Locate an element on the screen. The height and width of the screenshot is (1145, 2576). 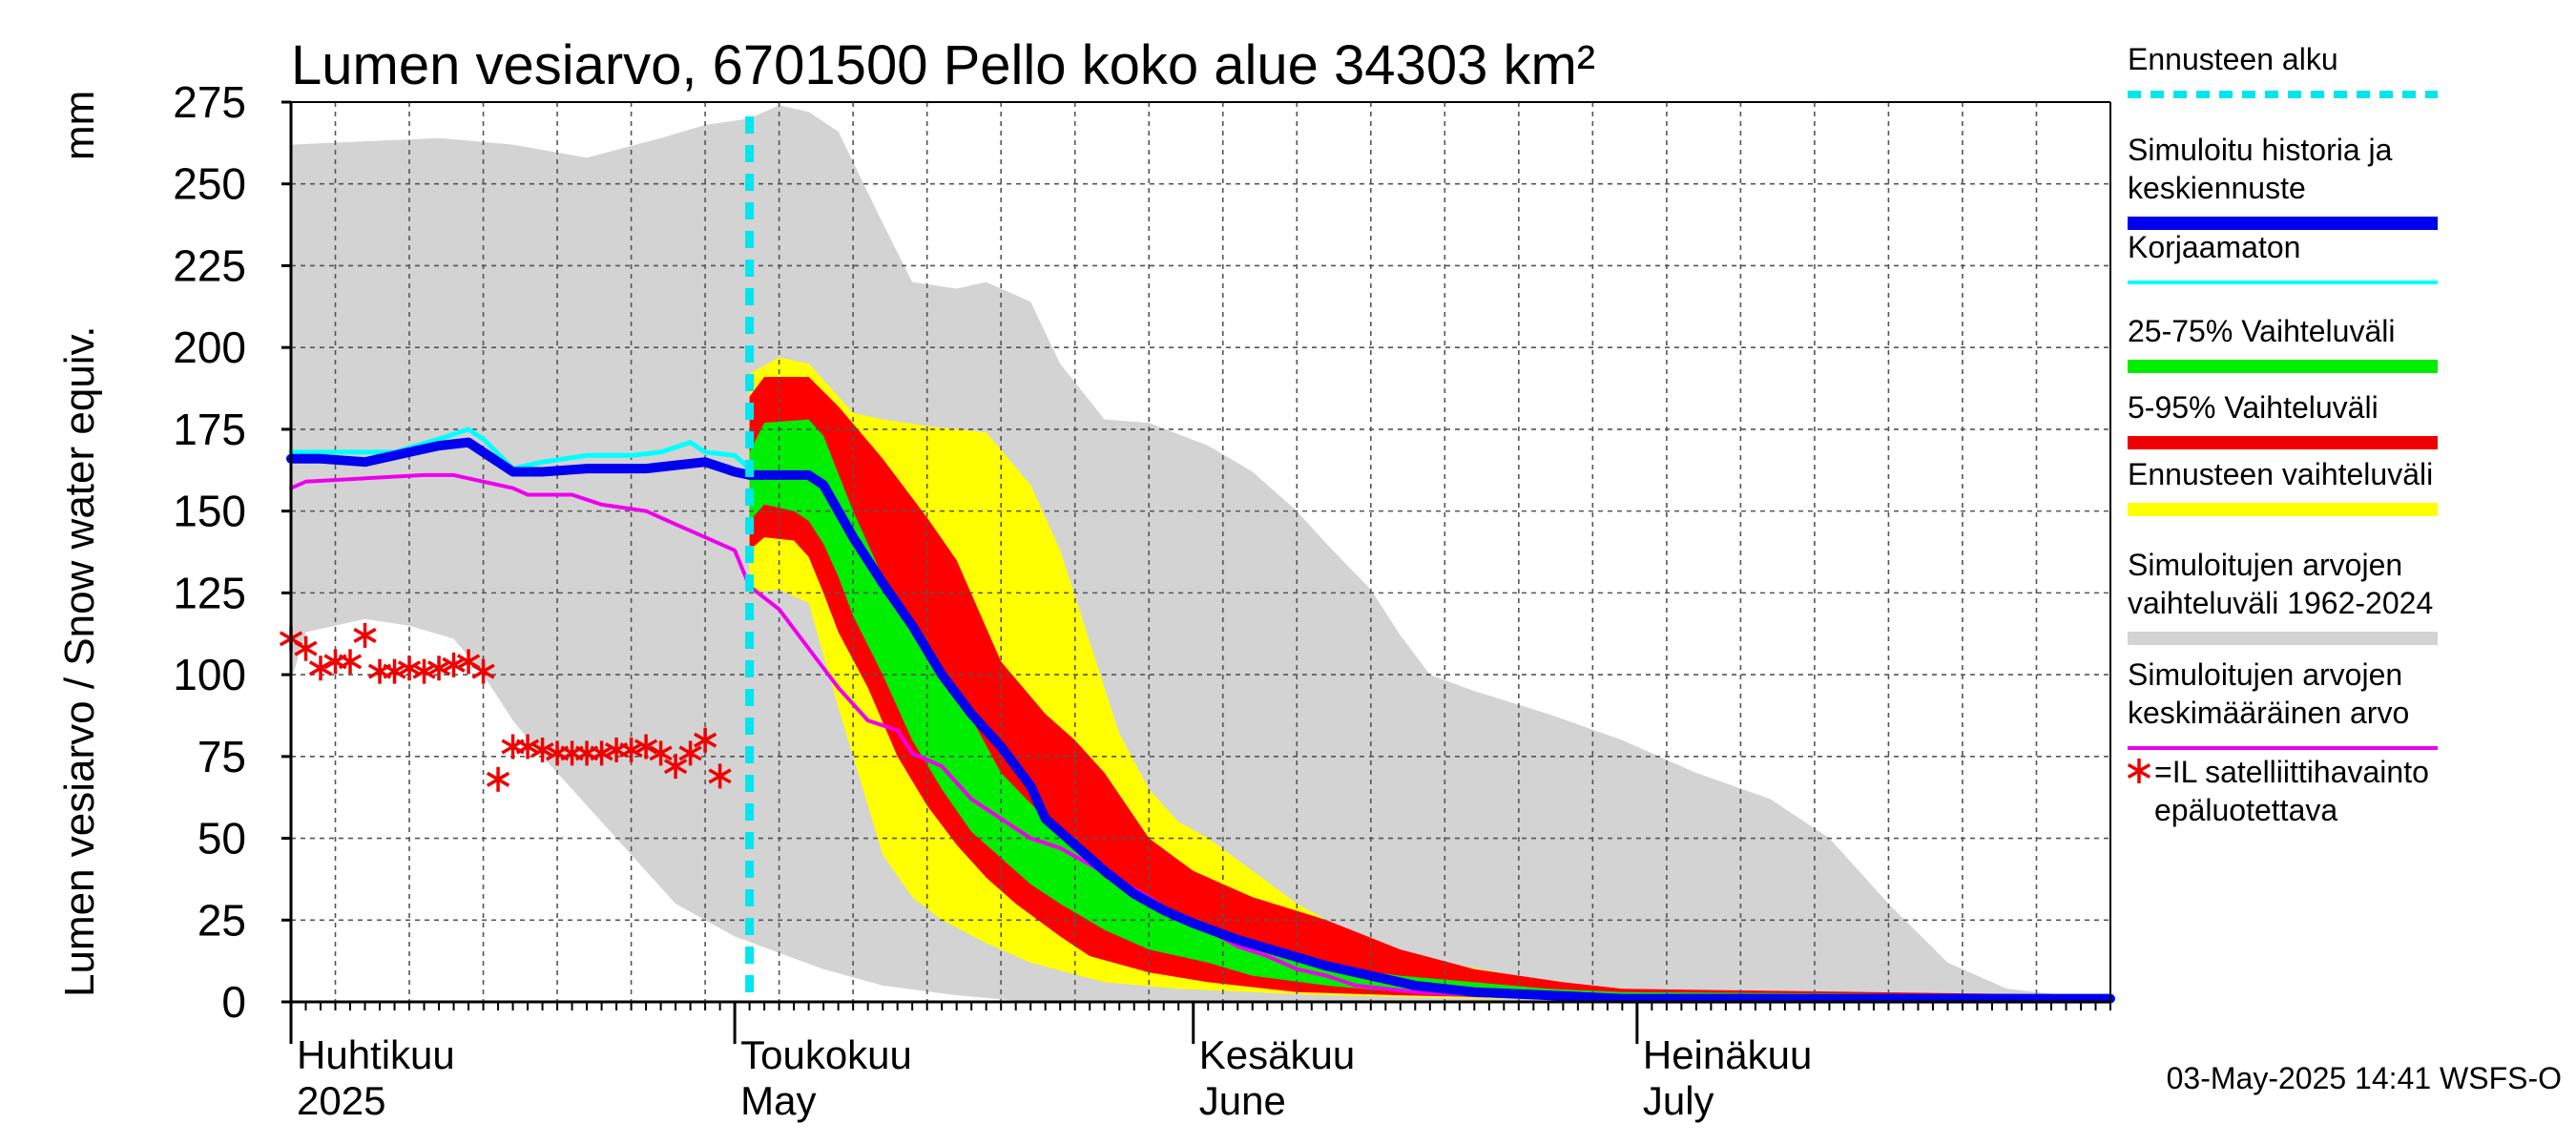
x-month-label: Huhtikuu is located at coordinates (376, 1055).